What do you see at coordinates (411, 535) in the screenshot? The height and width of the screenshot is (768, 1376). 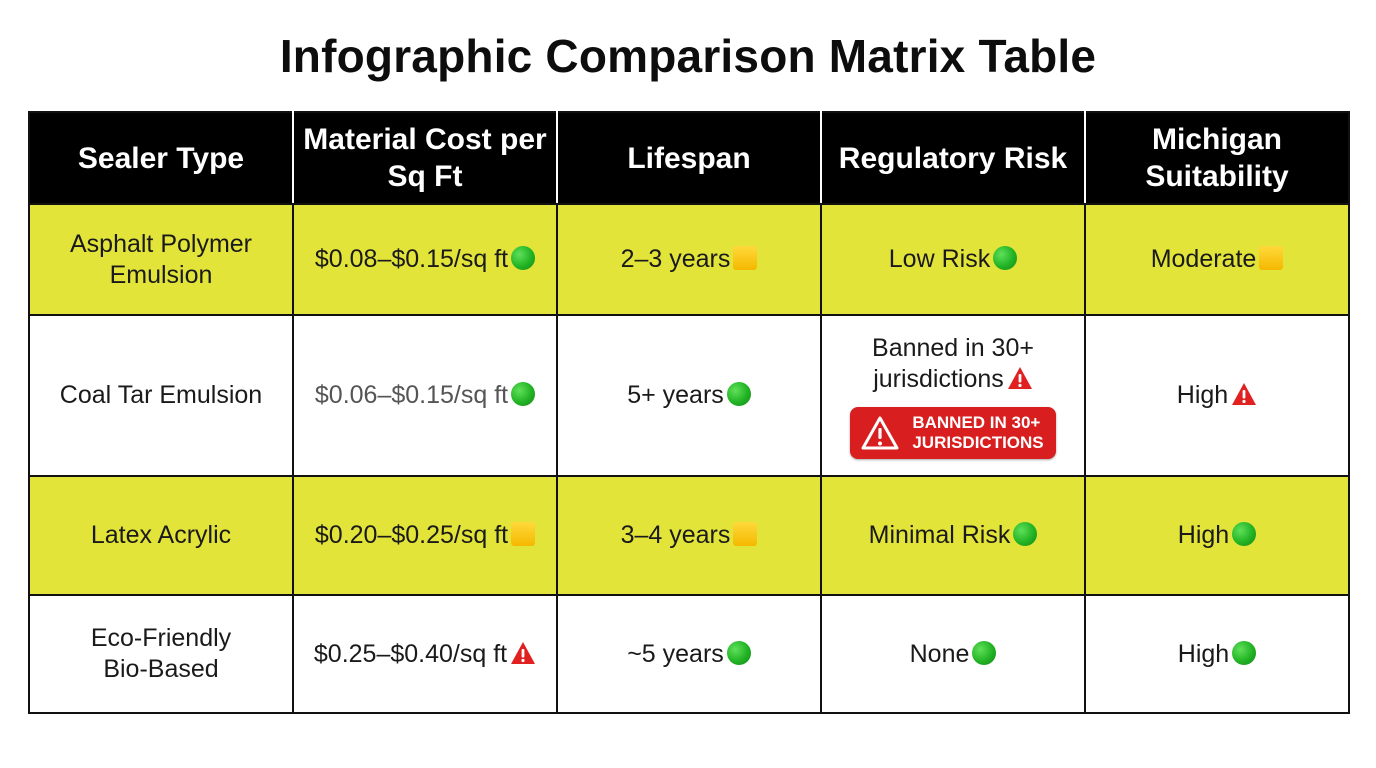 I see `cost-text: $0.20–$0.25/sq ft` at bounding box center [411, 535].